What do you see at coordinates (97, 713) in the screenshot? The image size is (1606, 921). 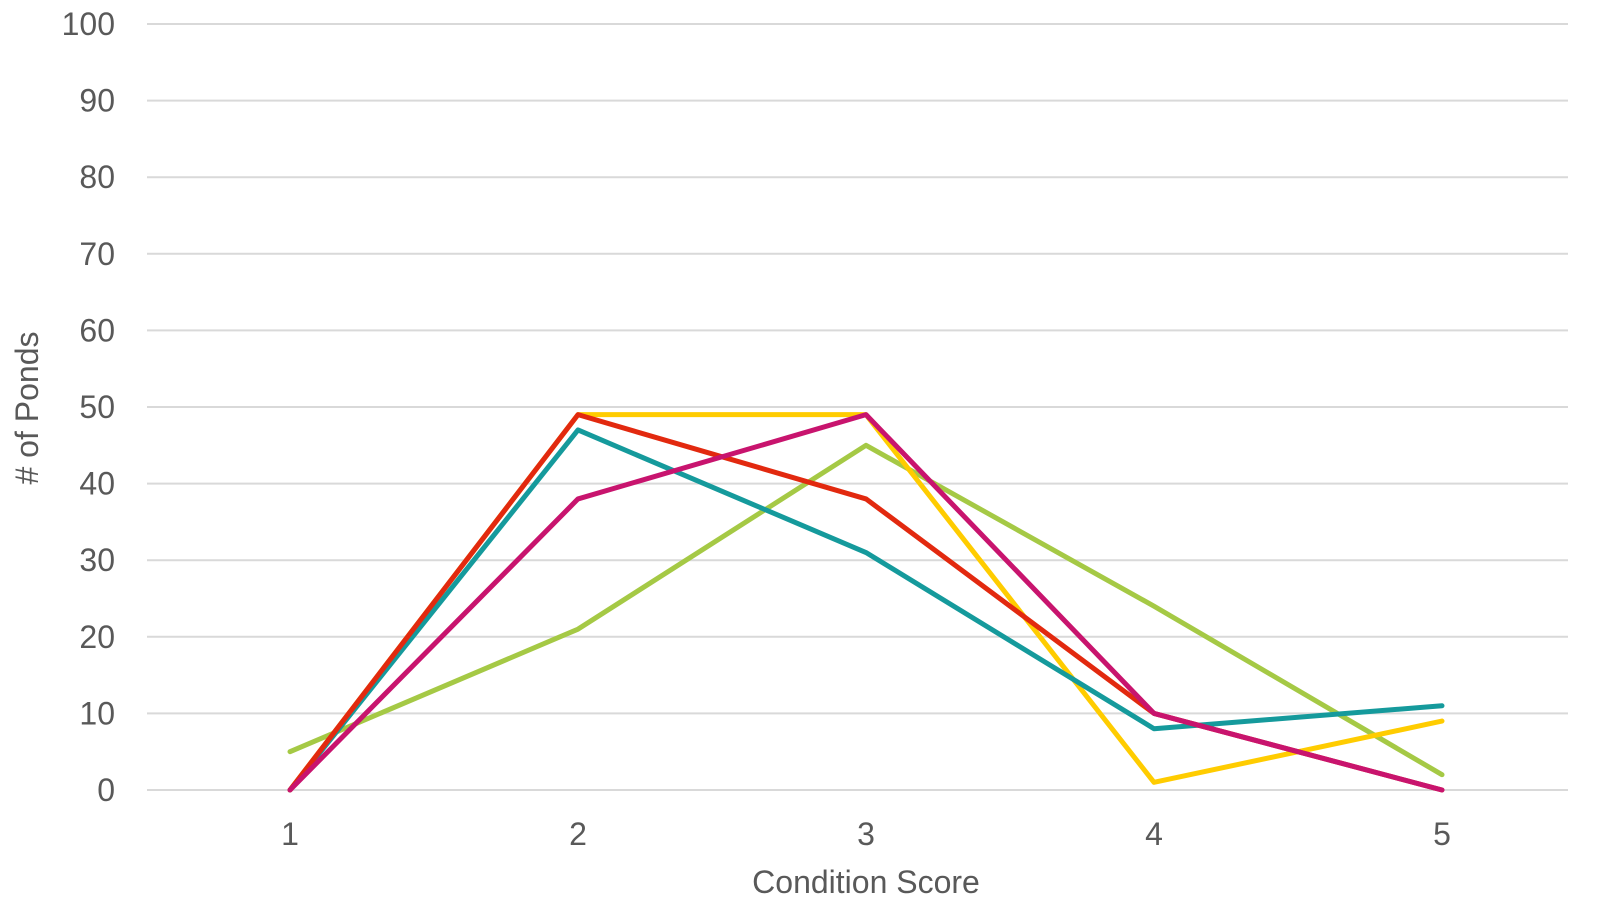 I see `y-tick-label: 10` at bounding box center [97, 713].